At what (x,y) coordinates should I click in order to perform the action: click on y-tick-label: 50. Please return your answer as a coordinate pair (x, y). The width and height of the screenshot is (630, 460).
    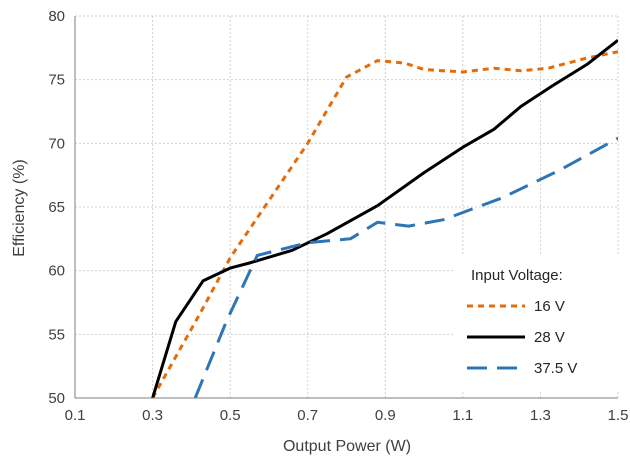
    Looking at the image, I should click on (56, 398).